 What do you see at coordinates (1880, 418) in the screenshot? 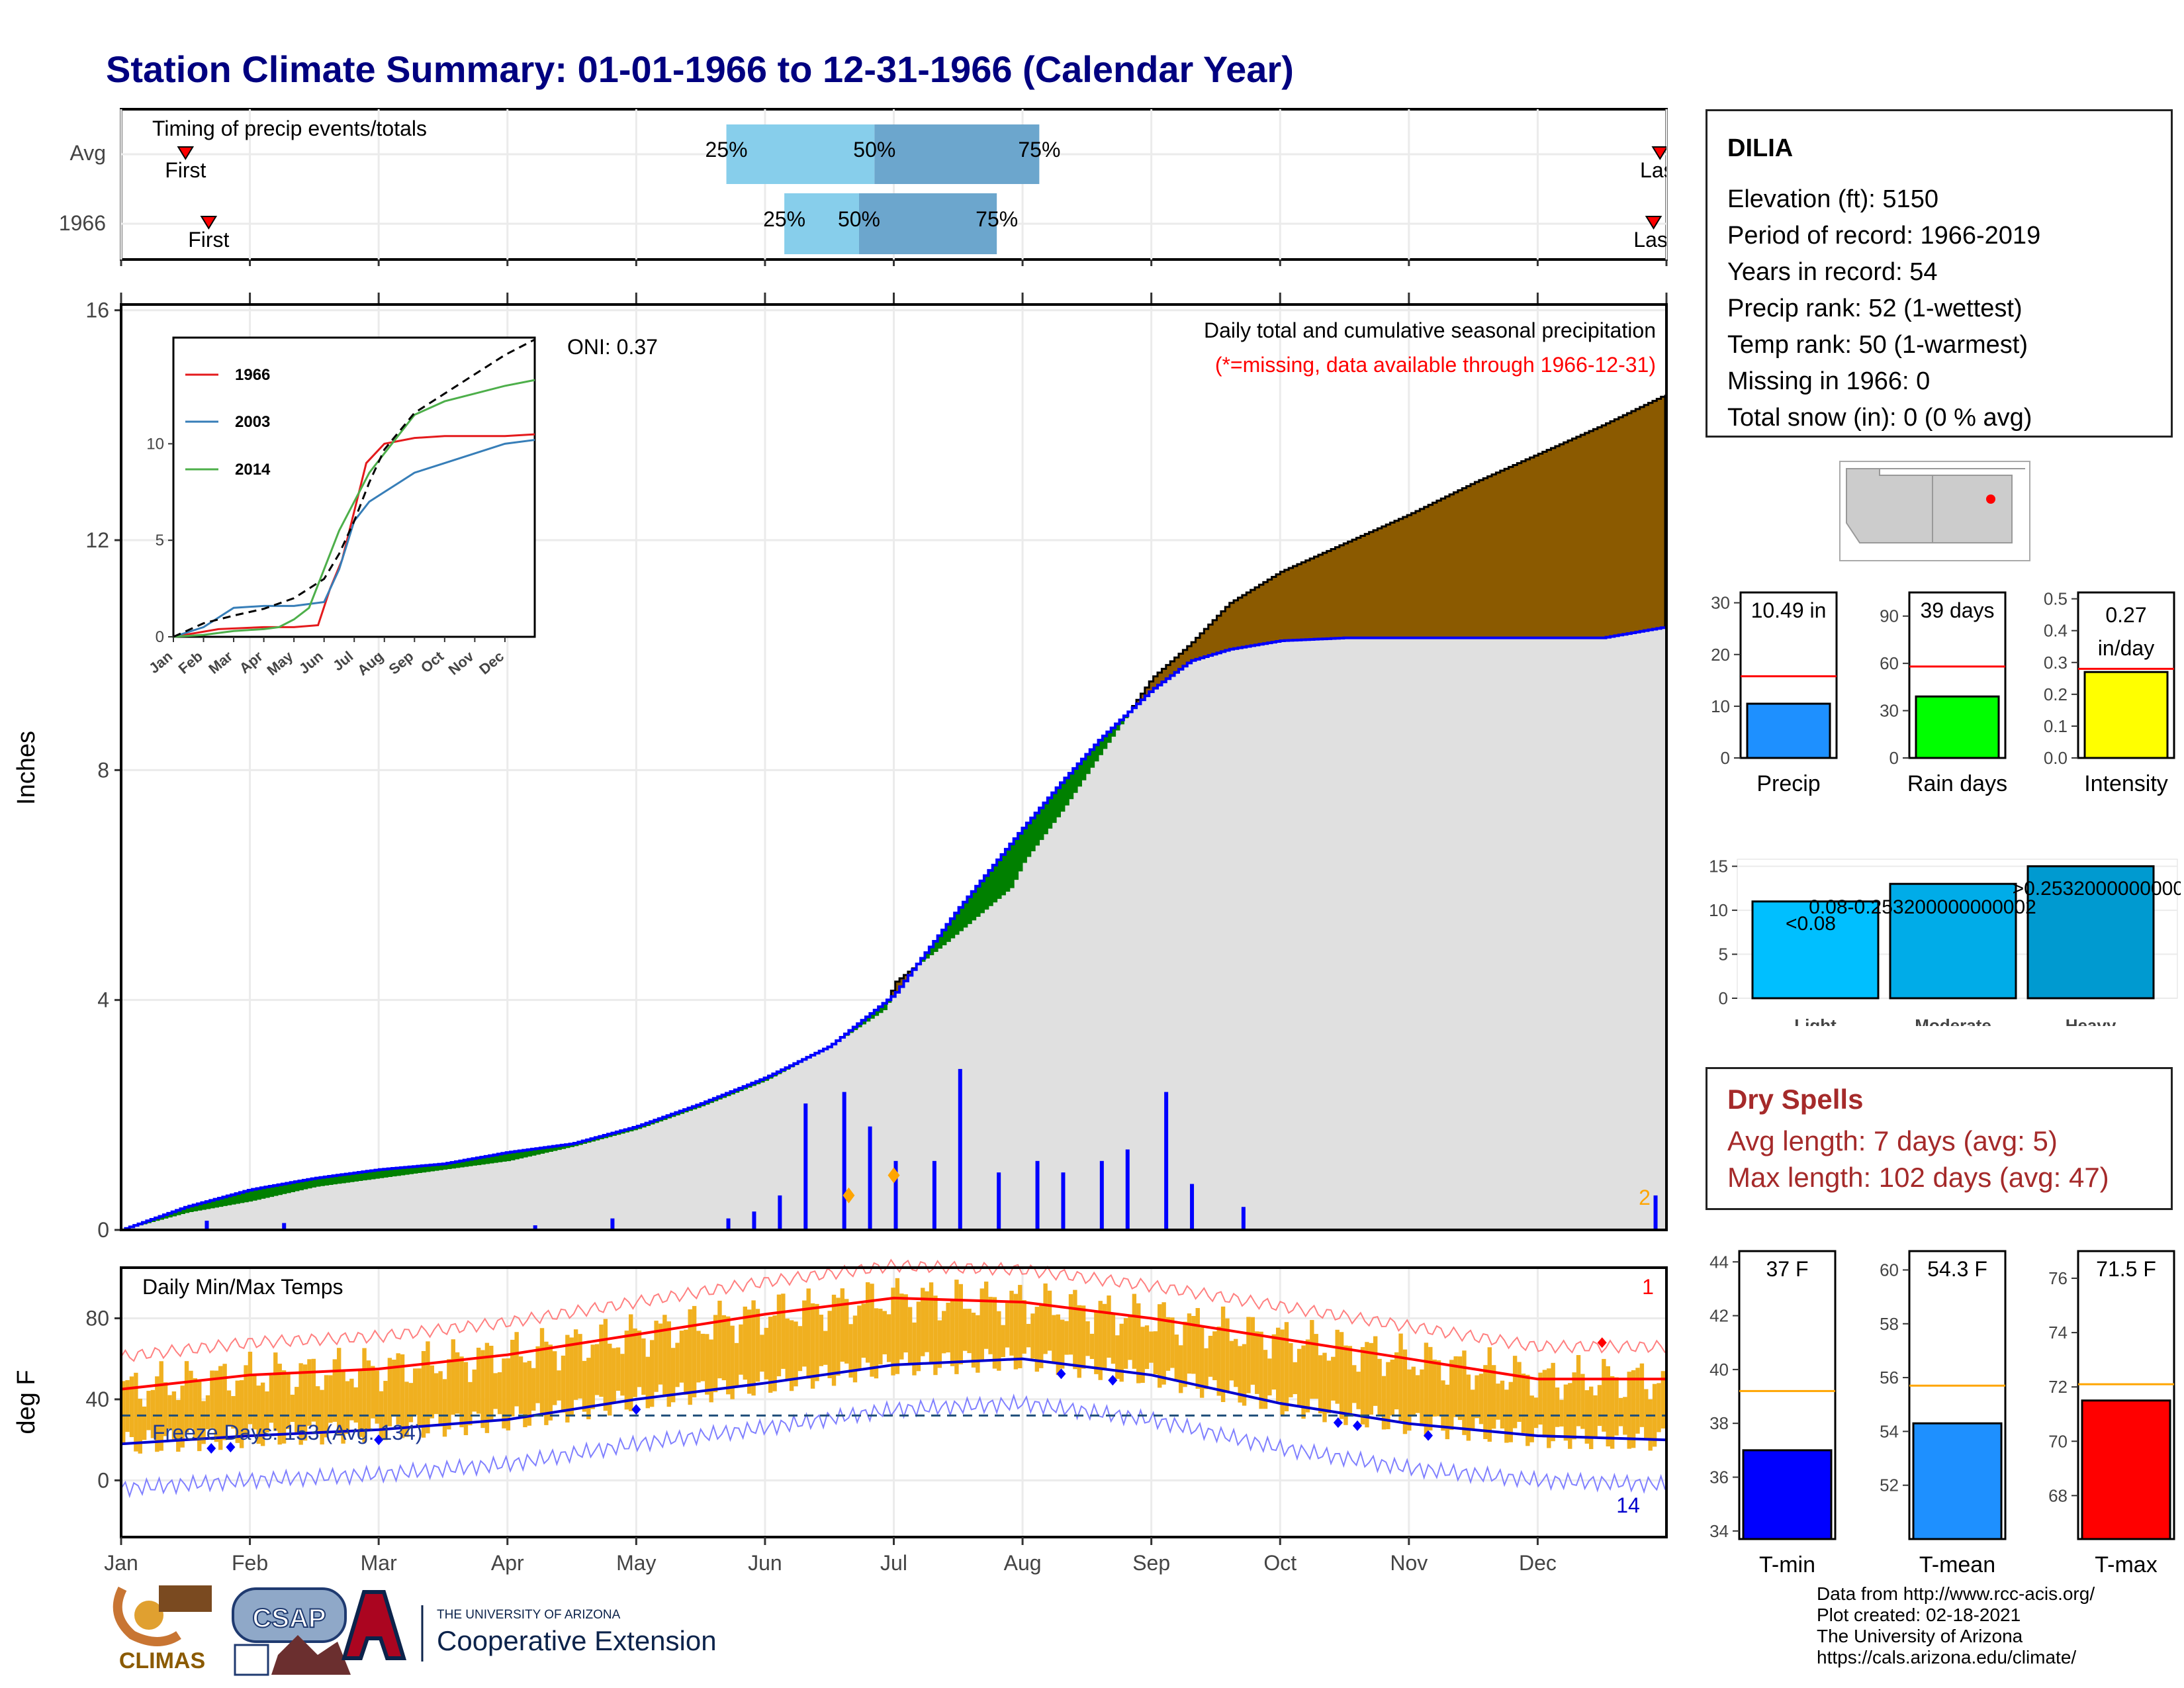
I see `station-snow: Total snow (in): 0 (0 % avg)` at bounding box center [1880, 418].